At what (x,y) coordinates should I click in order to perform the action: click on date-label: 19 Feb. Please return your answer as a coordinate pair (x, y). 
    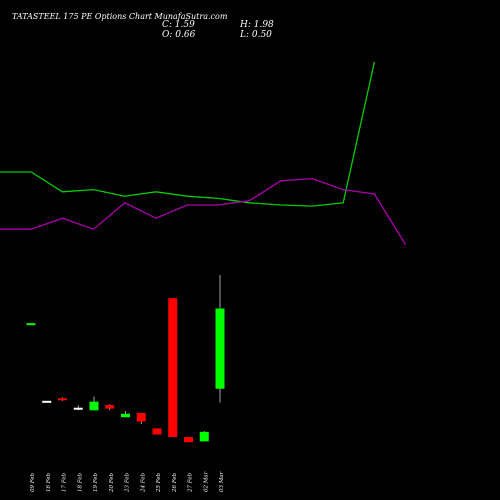
    Looking at the image, I should click on (96, 482).